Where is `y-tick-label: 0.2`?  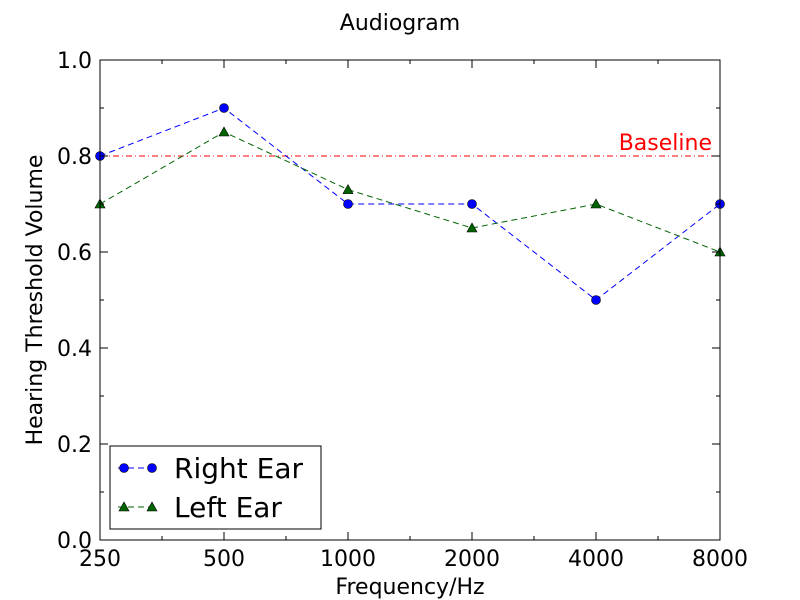 y-tick-label: 0.2 is located at coordinates (74, 445).